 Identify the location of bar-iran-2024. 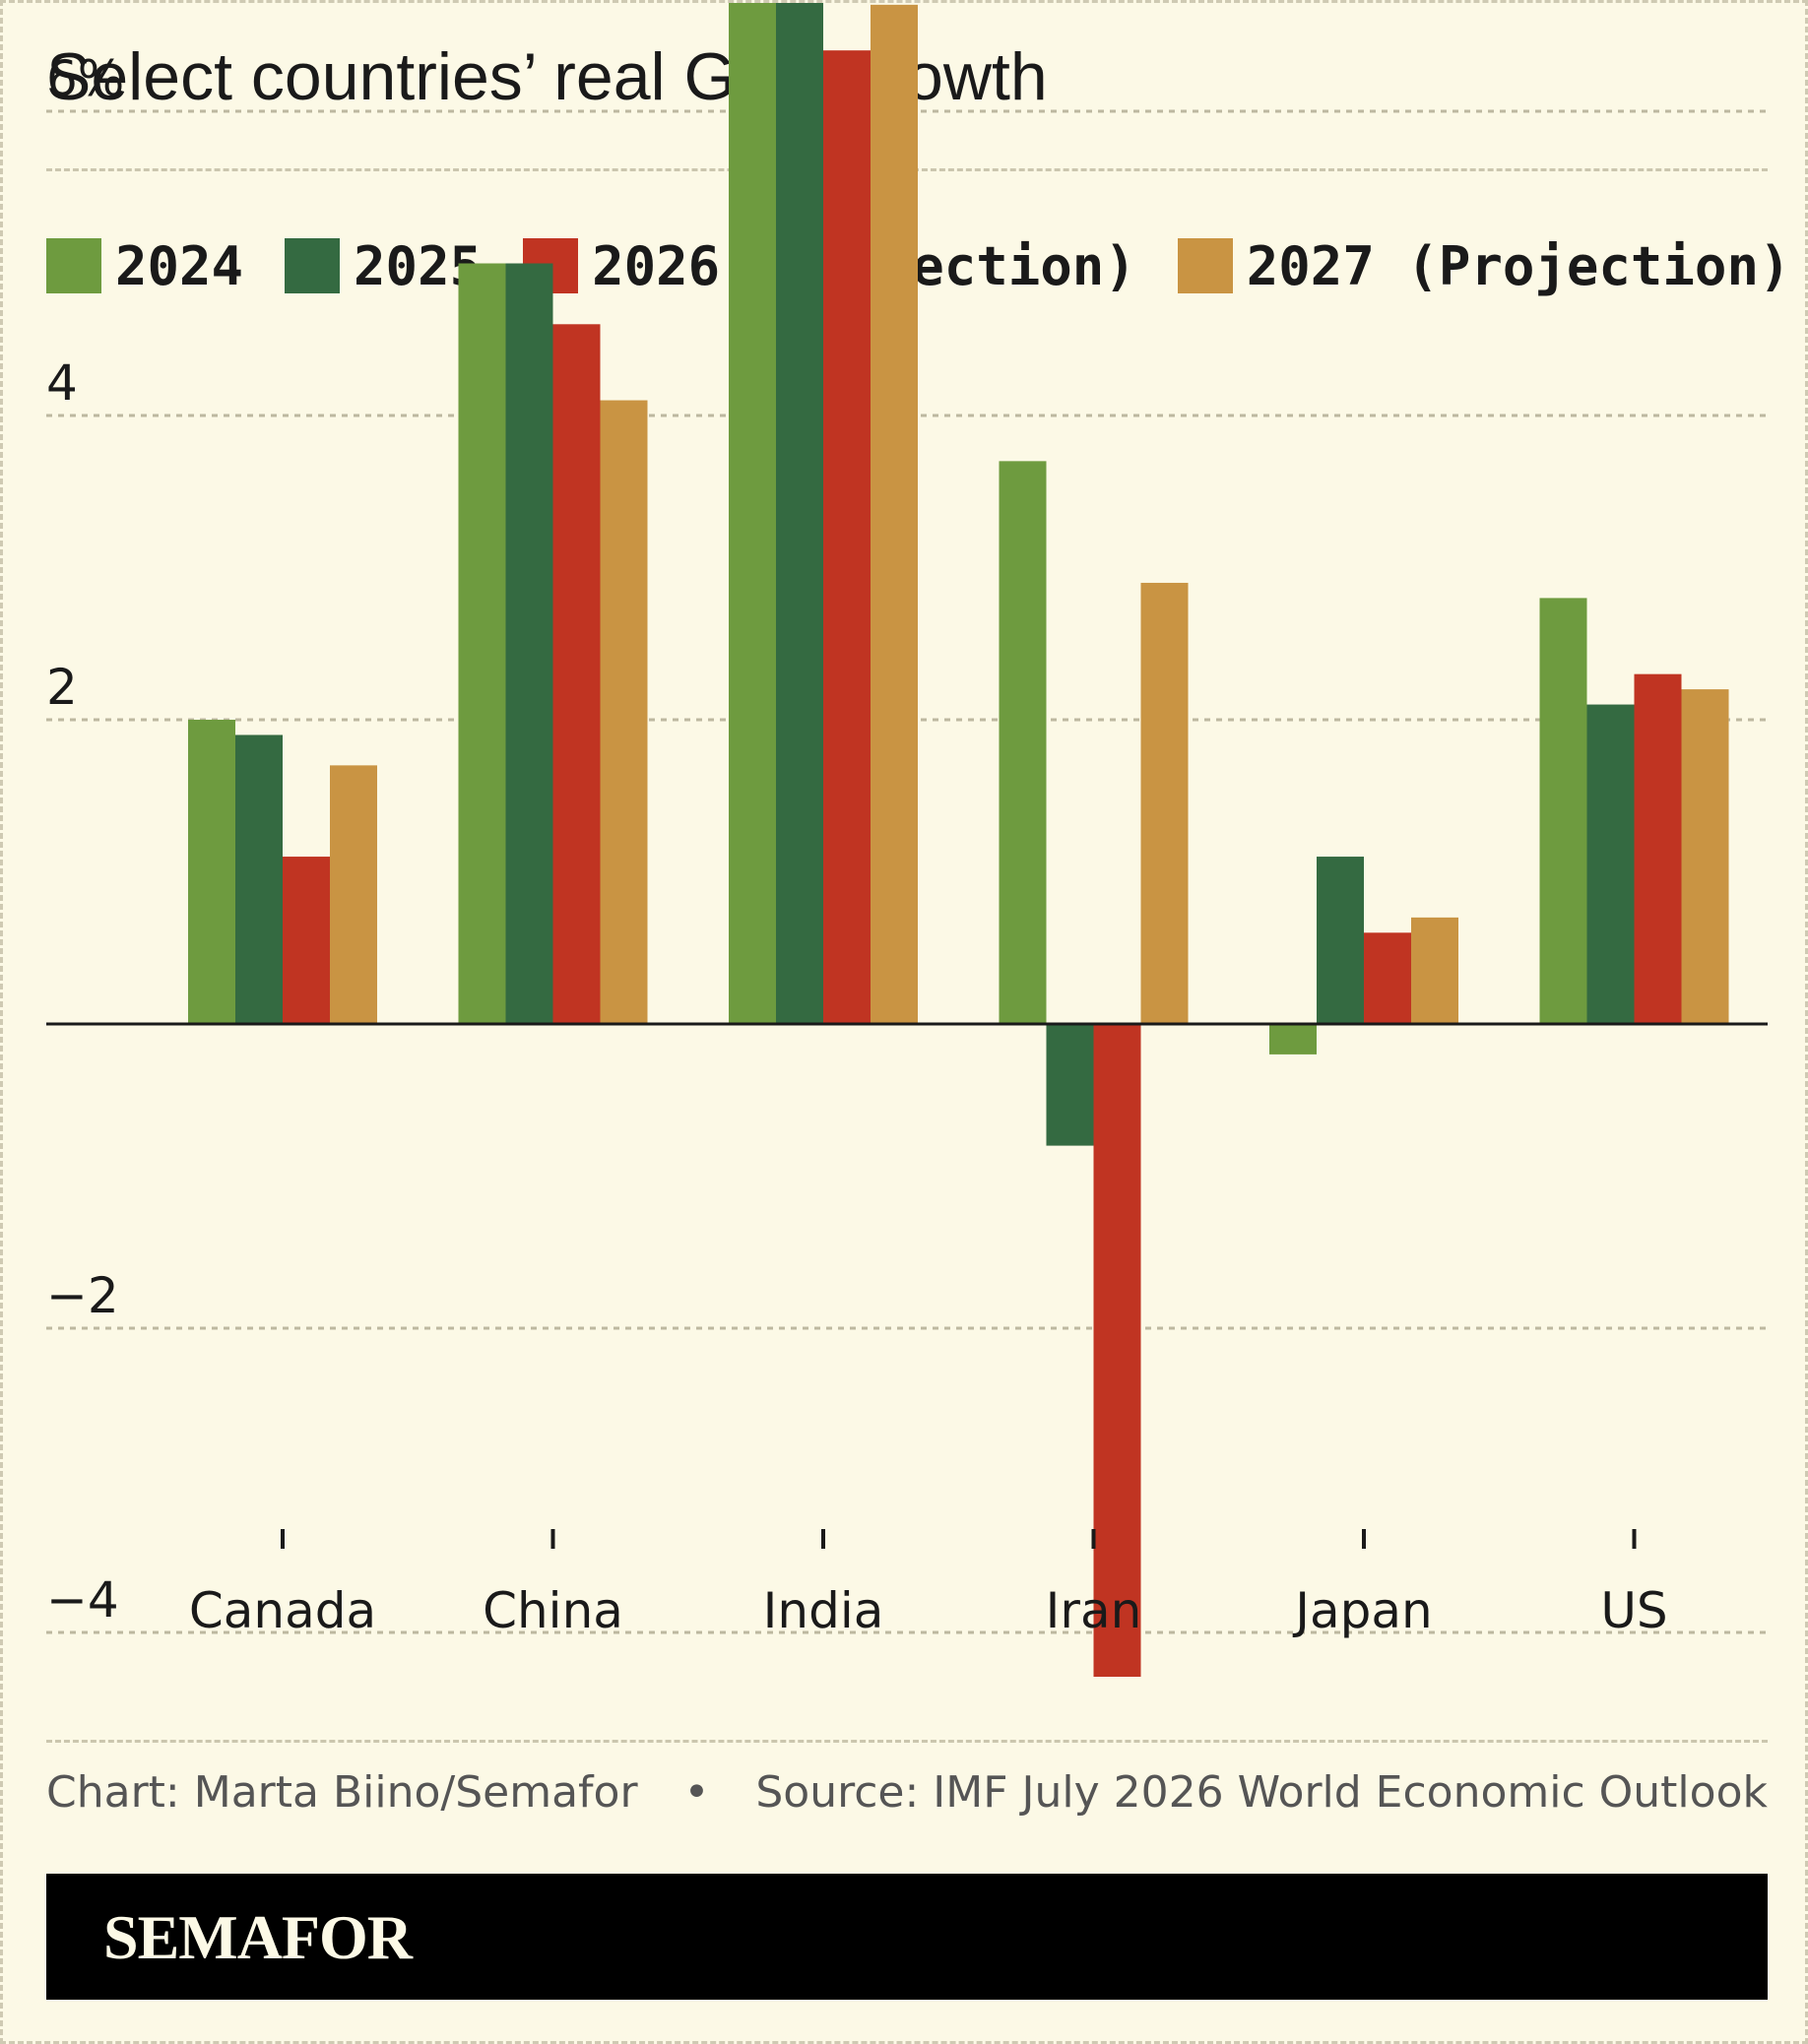
(1023, 743).